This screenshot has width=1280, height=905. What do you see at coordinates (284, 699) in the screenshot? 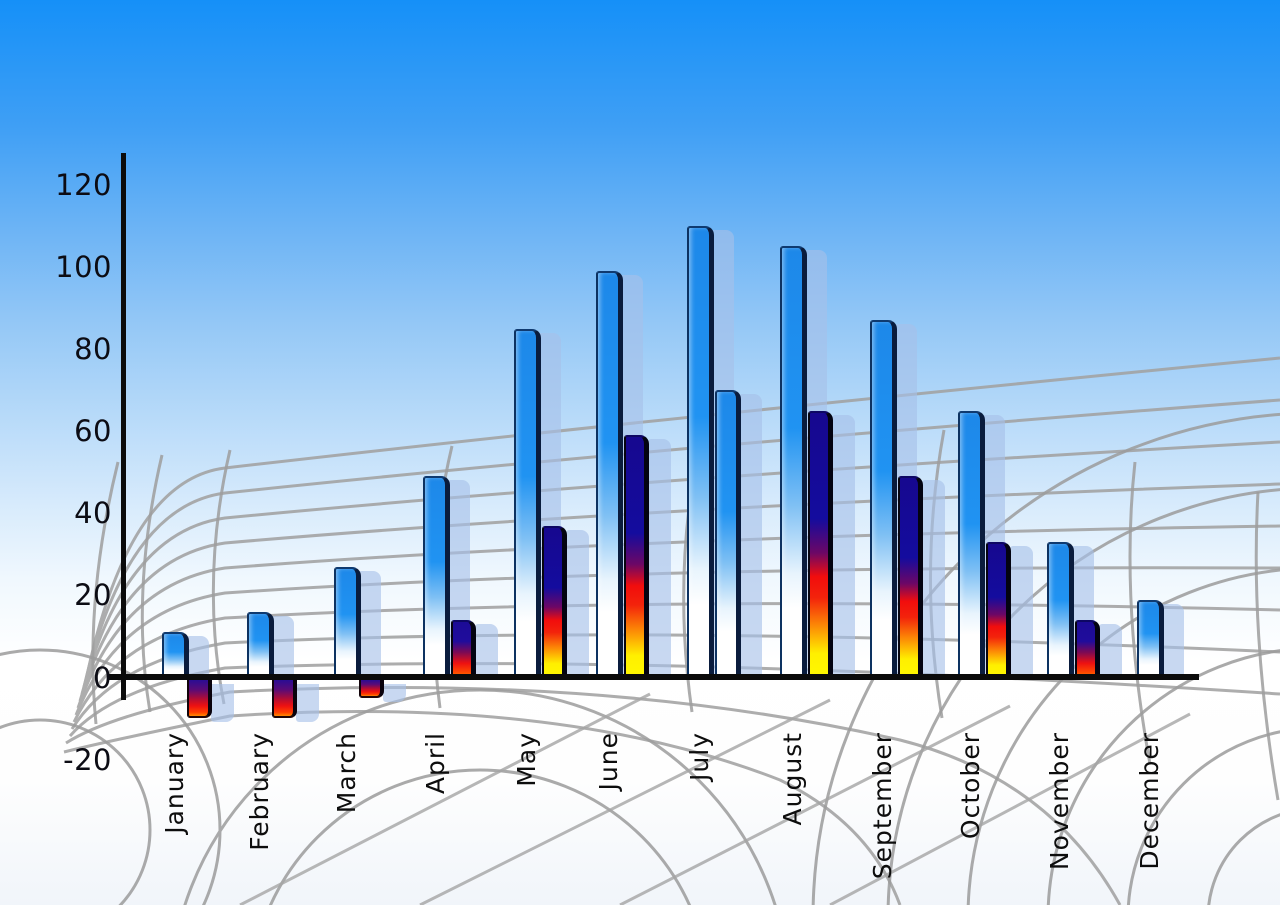
I see `bar-secondary-february` at bounding box center [284, 699].